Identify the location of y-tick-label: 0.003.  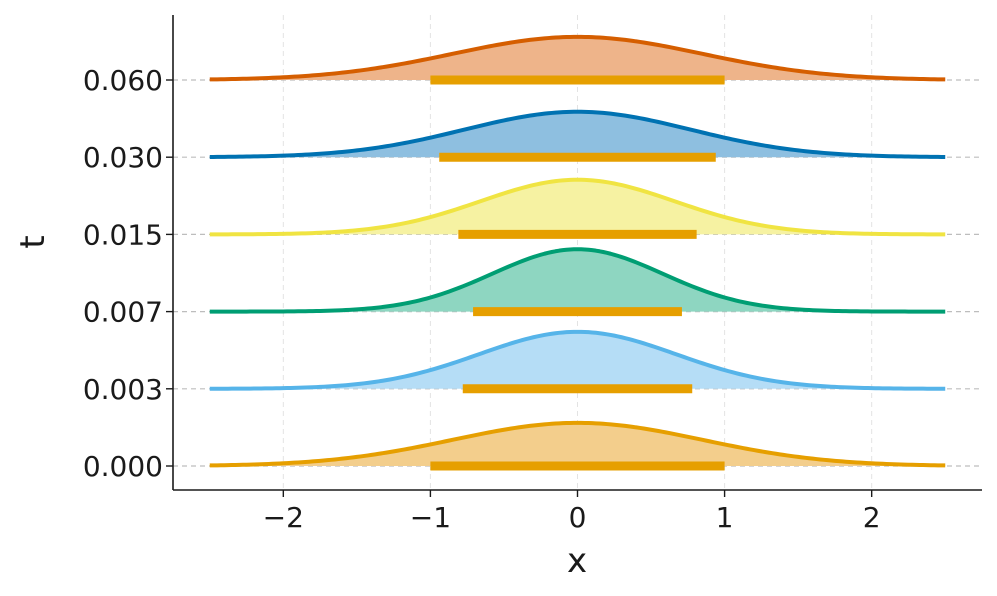
(123, 389).